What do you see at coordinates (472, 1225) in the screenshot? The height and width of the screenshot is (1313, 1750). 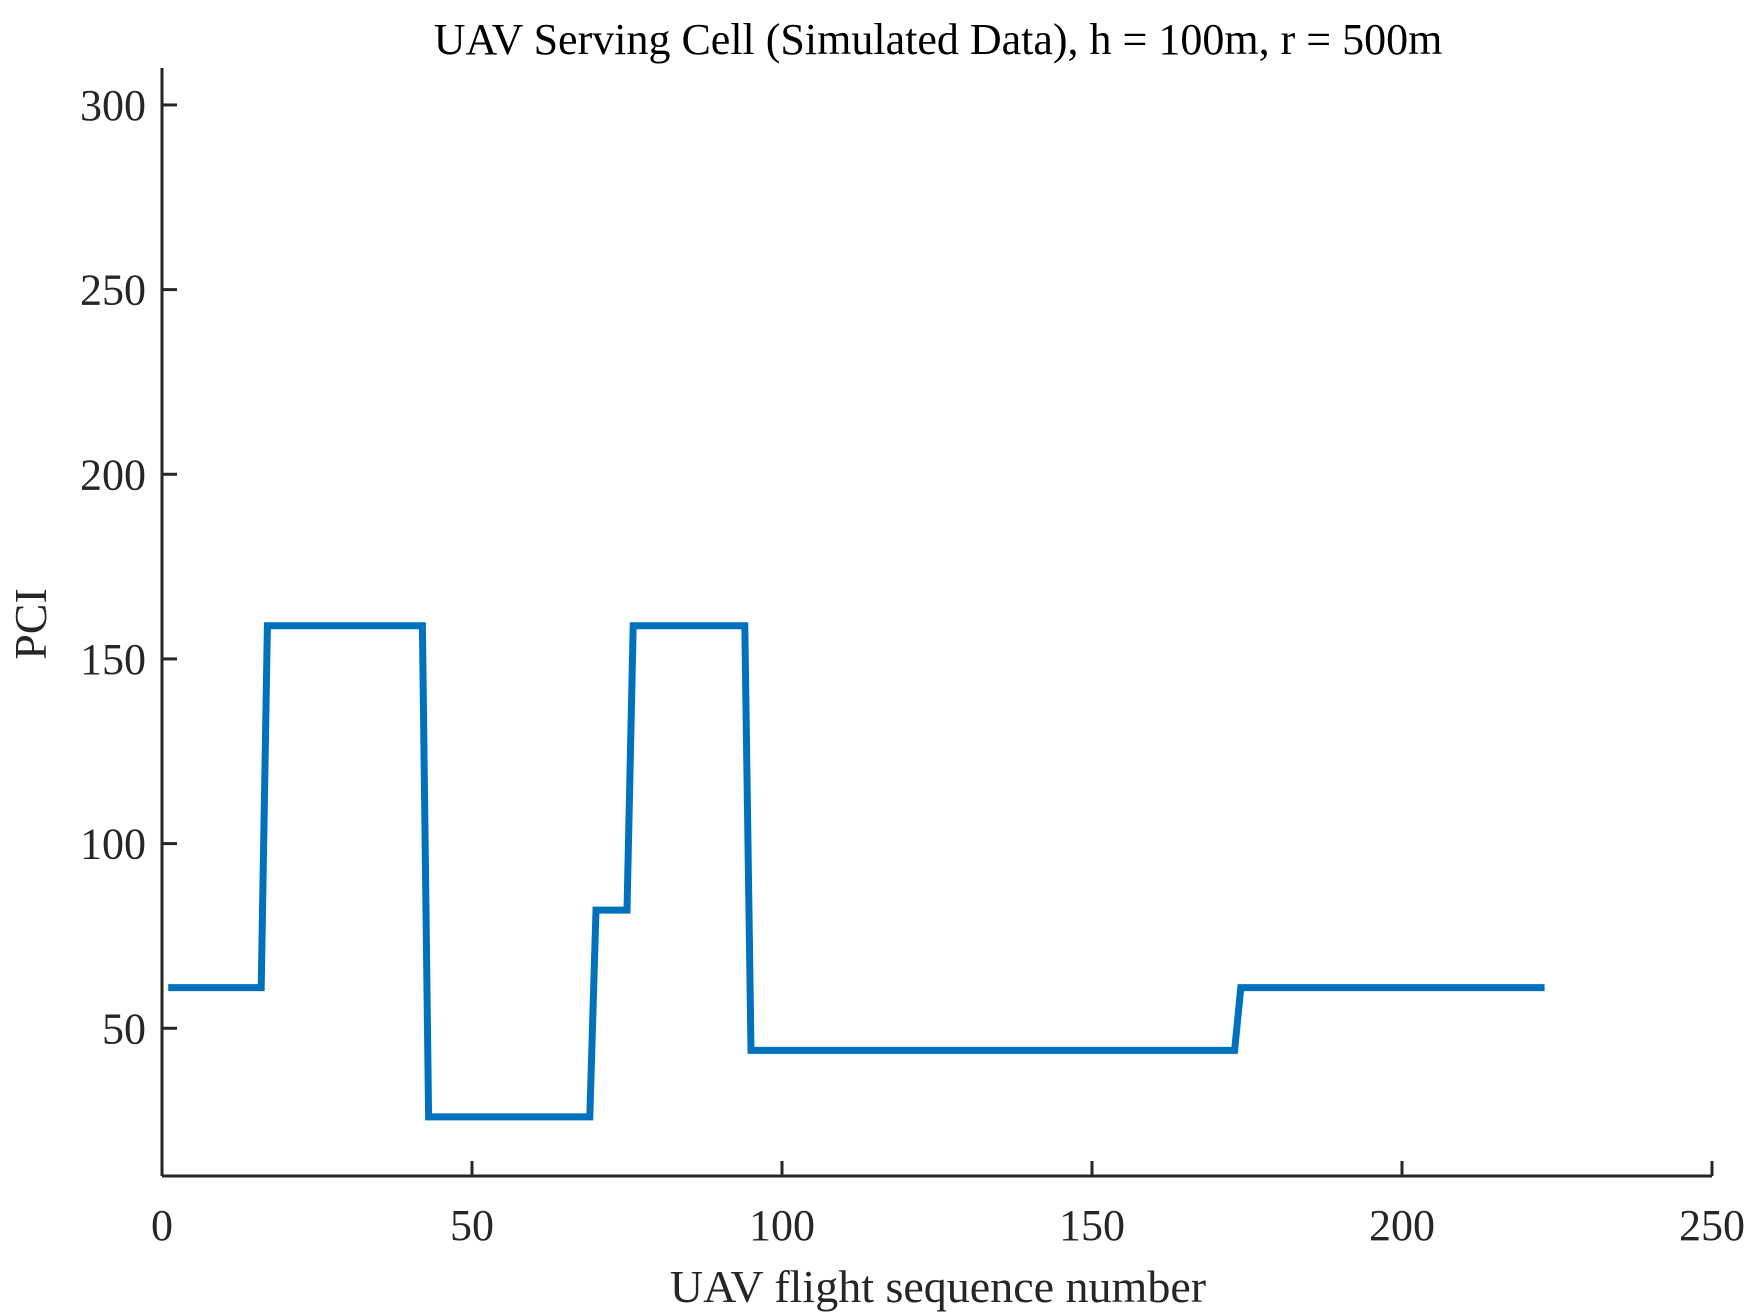 I see `x-tick-label: 50` at bounding box center [472, 1225].